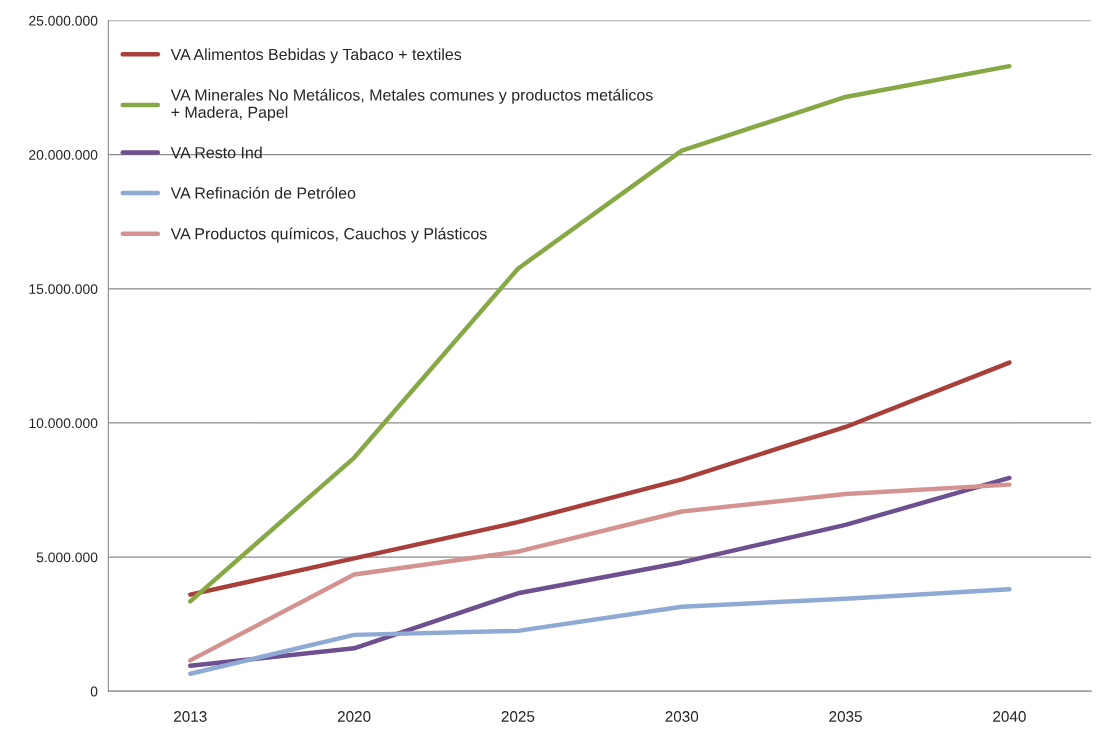 The height and width of the screenshot is (733, 1117). What do you see at coordinates (63, 155) in the screenshot?
I see `y-tick-label: 20.000.000` at bounding box center [63, 155].